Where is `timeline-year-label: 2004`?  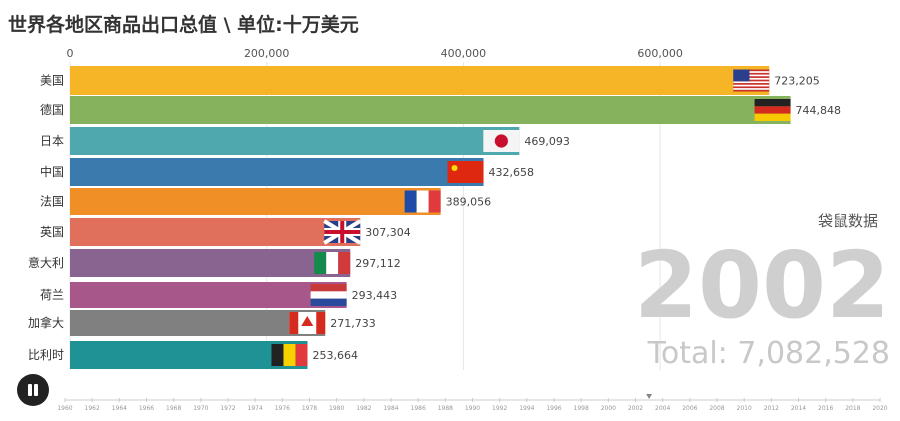
timeline-year-label: 2004 is located at coordinates (662, 408).